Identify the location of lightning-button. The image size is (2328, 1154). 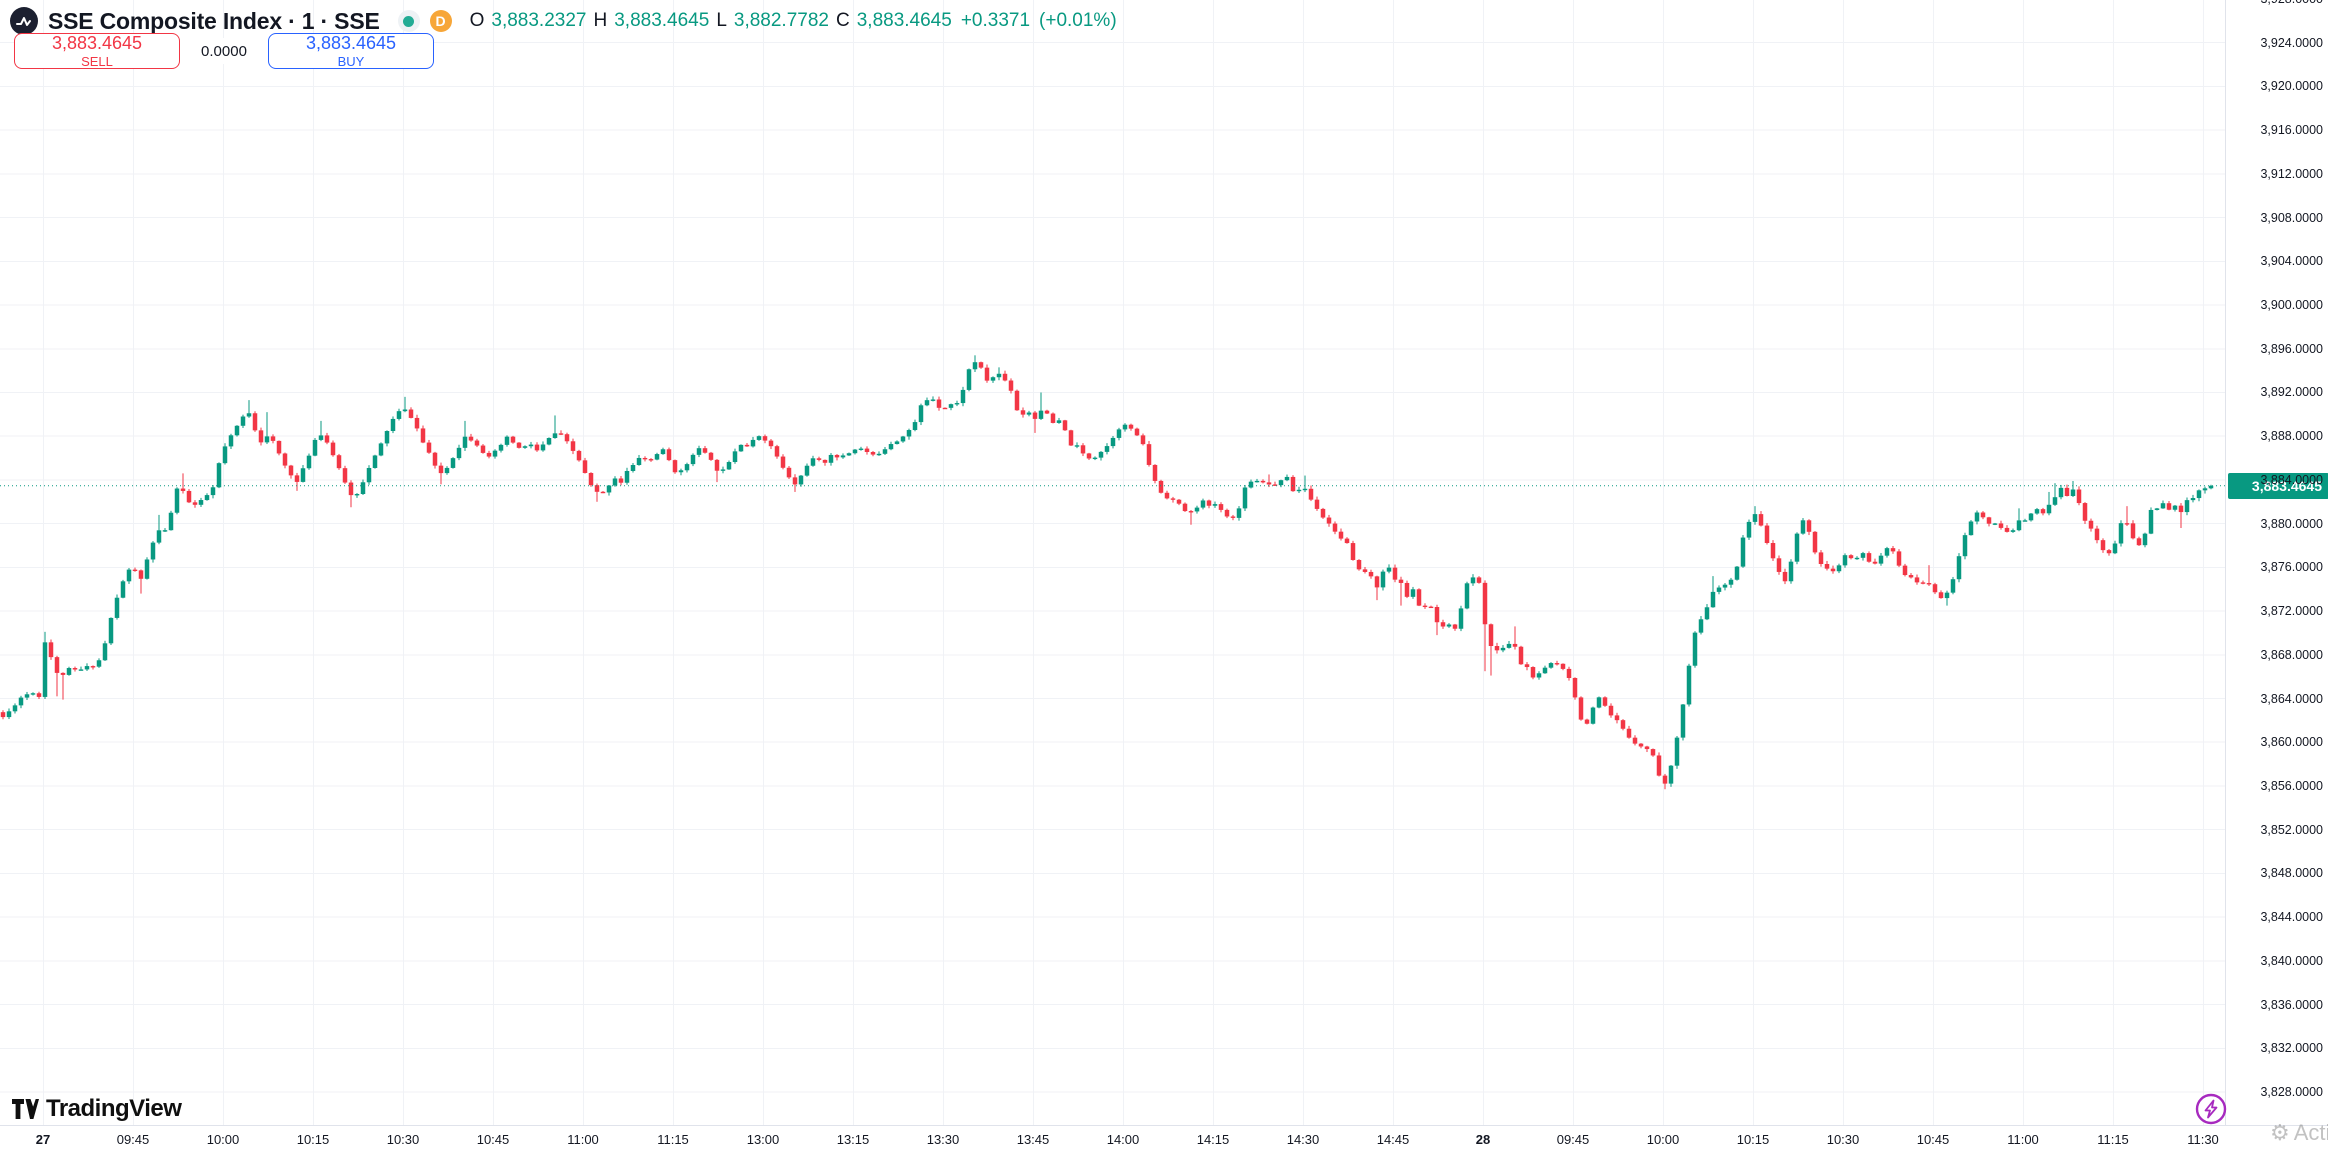
(2211, 1109).